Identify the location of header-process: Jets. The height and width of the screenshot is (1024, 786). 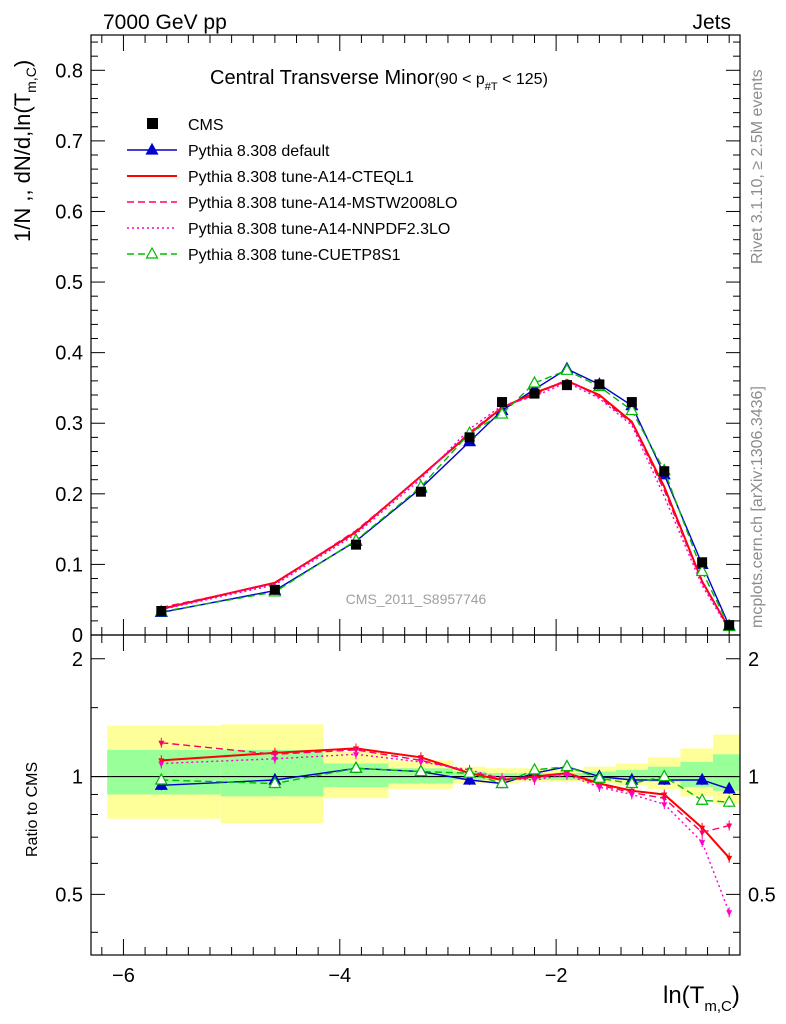
(711, 22).